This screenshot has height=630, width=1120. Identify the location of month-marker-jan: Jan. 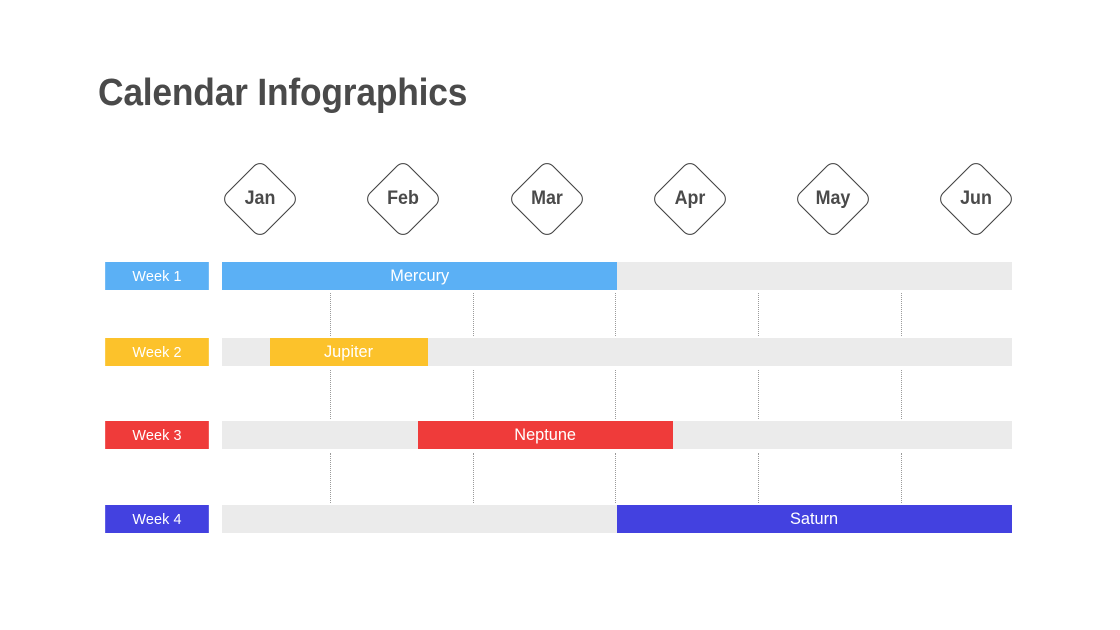
(260, 199).